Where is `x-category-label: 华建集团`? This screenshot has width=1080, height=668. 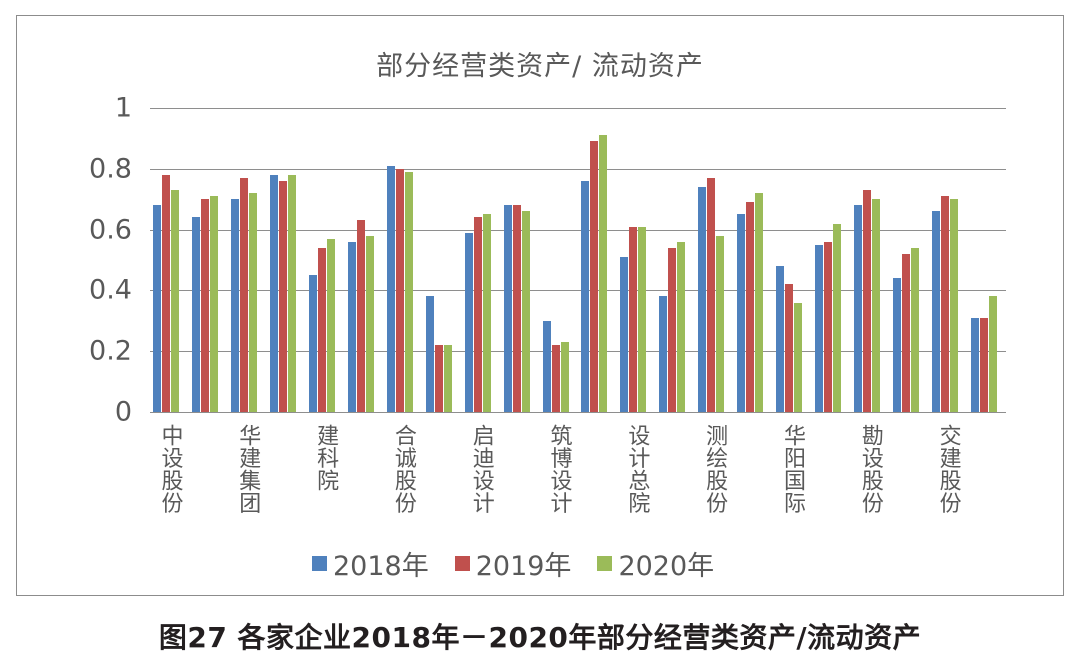
x-category-label: 华建集团 is located at coordinates (248, 469).